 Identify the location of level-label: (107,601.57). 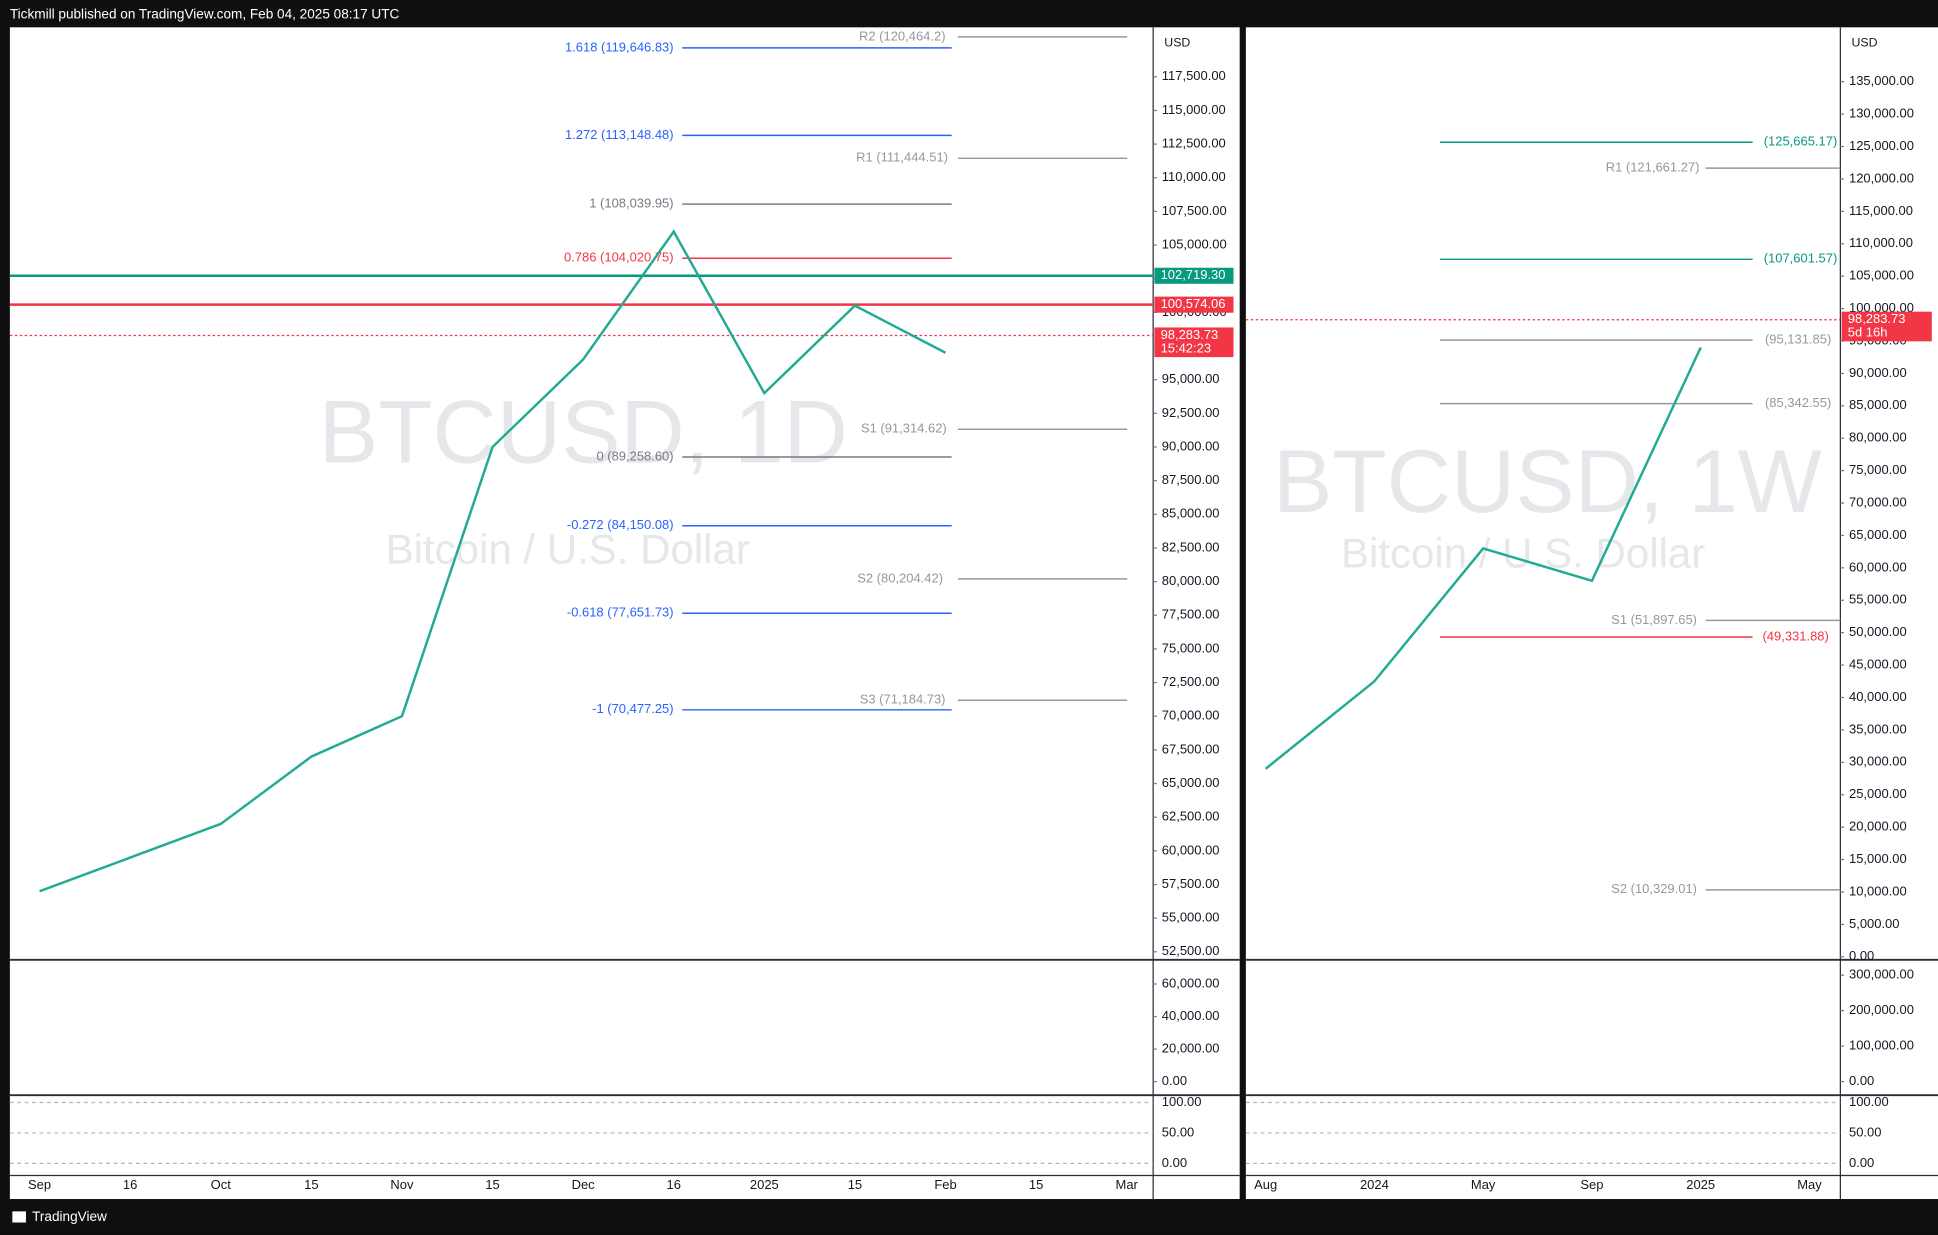
(1801, 258).